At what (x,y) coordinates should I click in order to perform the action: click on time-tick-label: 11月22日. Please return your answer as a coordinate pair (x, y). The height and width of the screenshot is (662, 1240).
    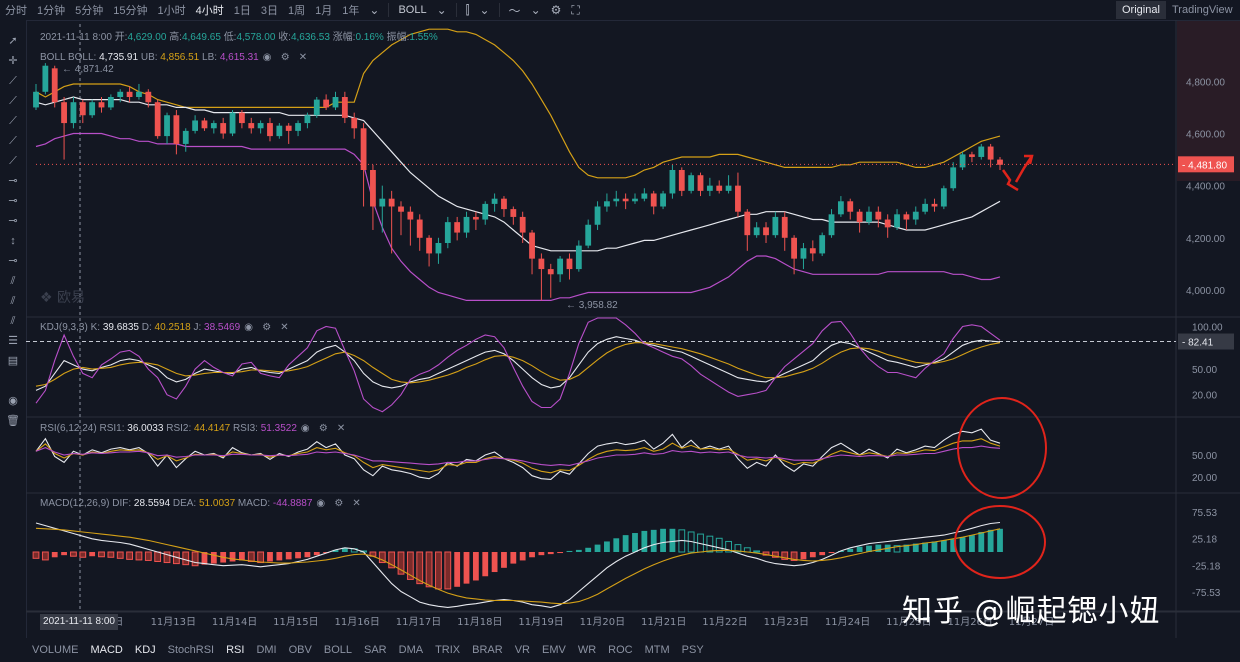
    Looking at the image, I should click on (724, 622).